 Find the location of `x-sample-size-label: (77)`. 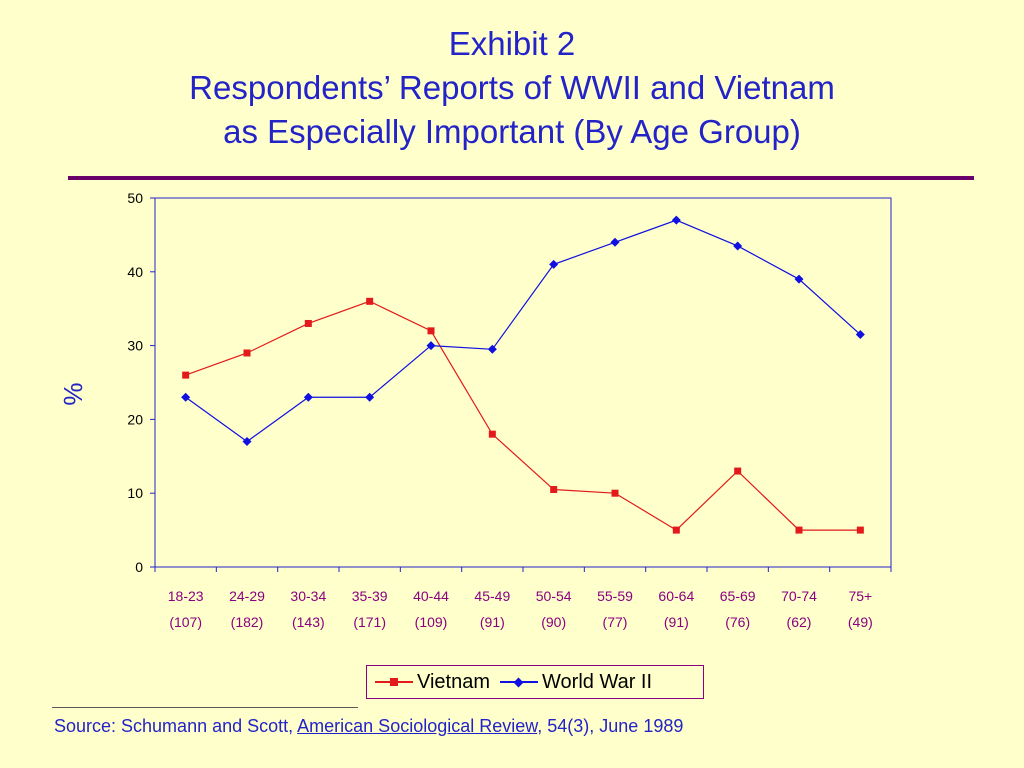

x-sample-size-label: (77) is located at coordinates (615, 622).